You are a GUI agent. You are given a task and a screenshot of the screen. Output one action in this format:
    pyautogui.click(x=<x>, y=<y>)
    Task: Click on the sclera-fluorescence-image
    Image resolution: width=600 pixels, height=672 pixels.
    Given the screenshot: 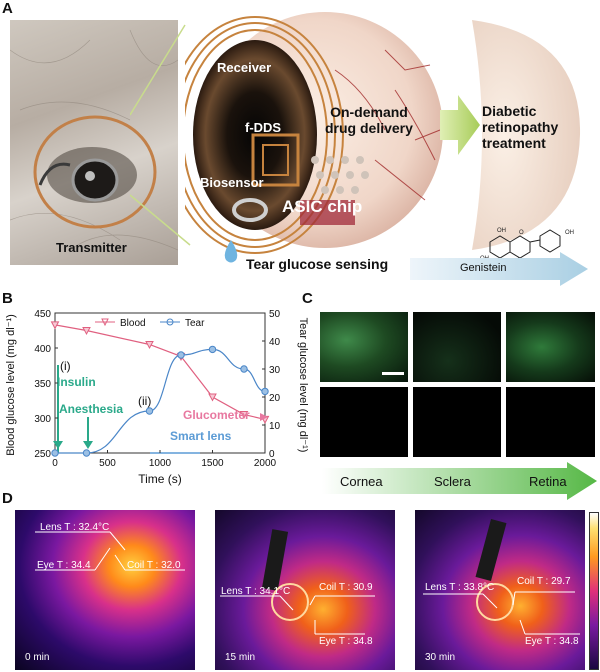 What is the action you would take?
    pyautogui.click(x=457, y=347)
    